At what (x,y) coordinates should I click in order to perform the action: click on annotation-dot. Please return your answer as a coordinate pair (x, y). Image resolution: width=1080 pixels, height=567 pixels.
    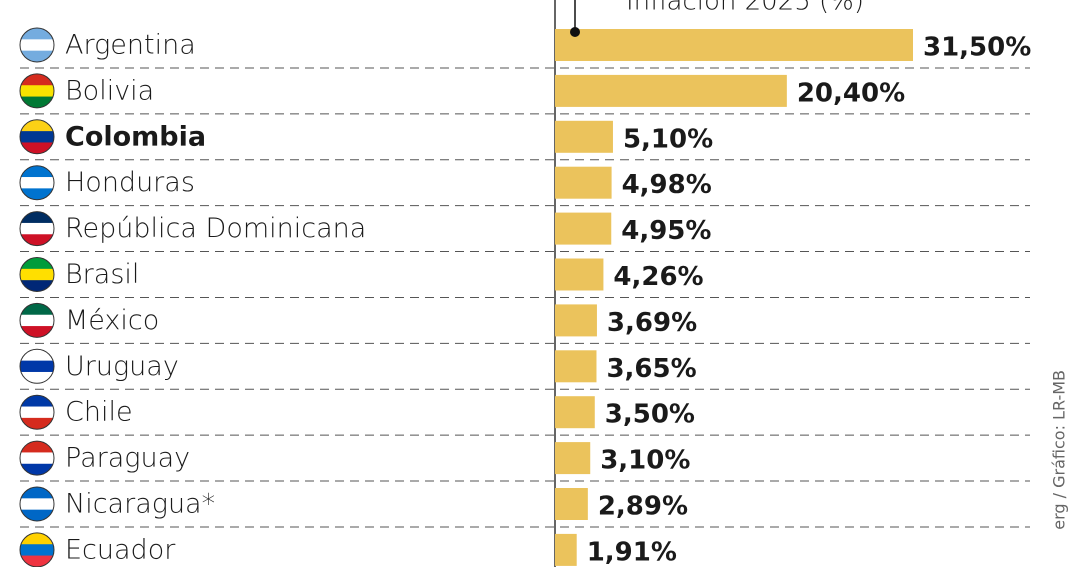
    Looking at the image, I should click on (575, 32).